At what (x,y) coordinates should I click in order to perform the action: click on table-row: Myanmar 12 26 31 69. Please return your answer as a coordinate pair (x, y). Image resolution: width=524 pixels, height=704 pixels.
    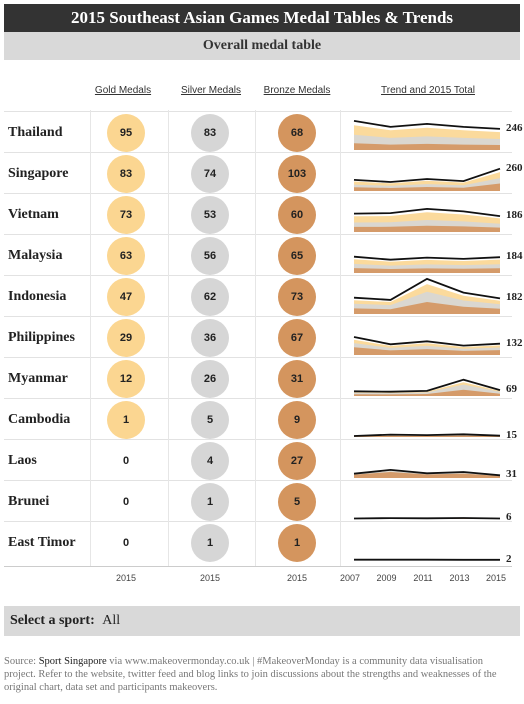
    Looking at the image, I should click on (260, 378).